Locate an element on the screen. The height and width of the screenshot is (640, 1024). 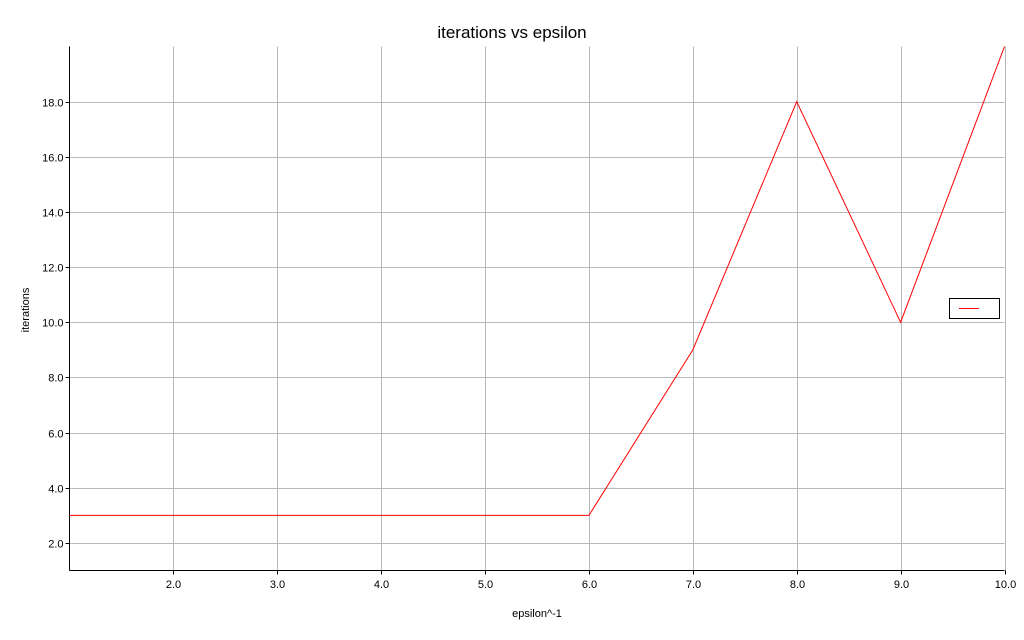
legend is located at coordinates (974, 308).